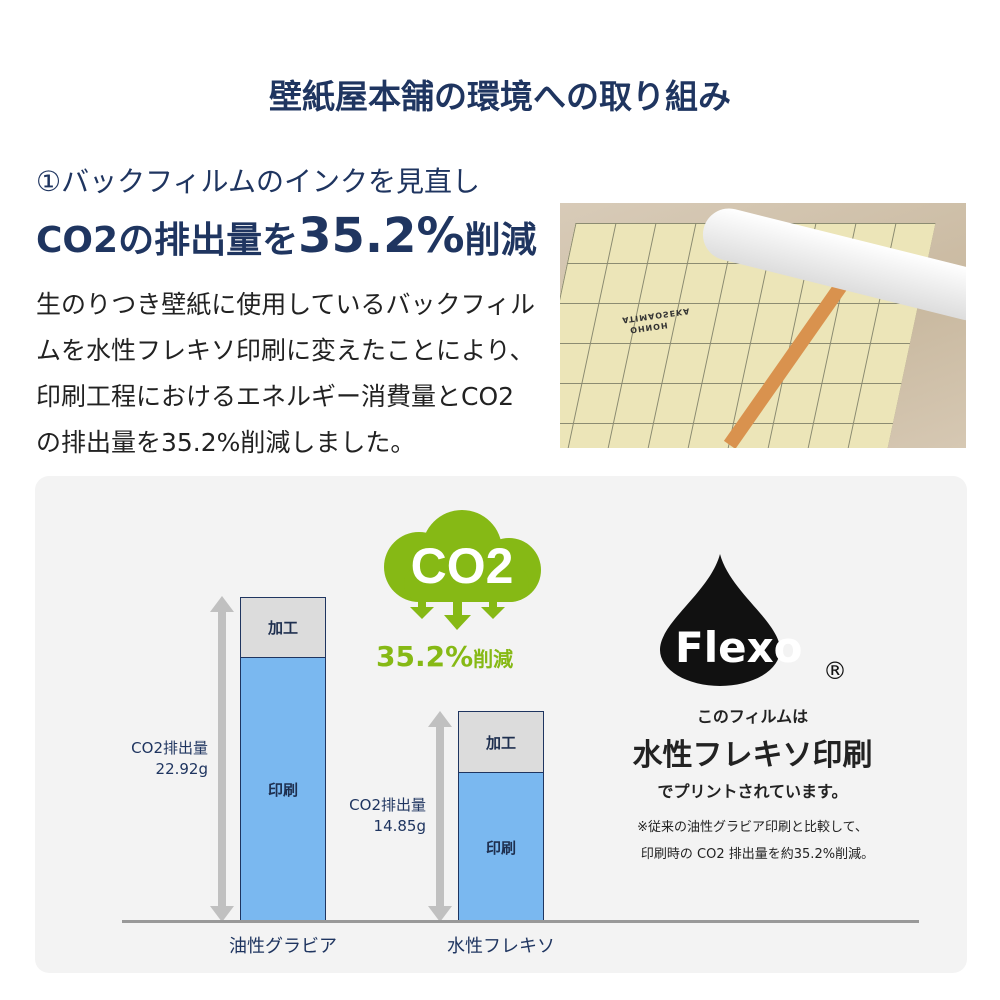 This screenshot has height=1000, width=1000. What do you see at coordinates (381, 236) in the screenshot?
I see `headline-value: 35.2%` at bounding box center [381, 236].